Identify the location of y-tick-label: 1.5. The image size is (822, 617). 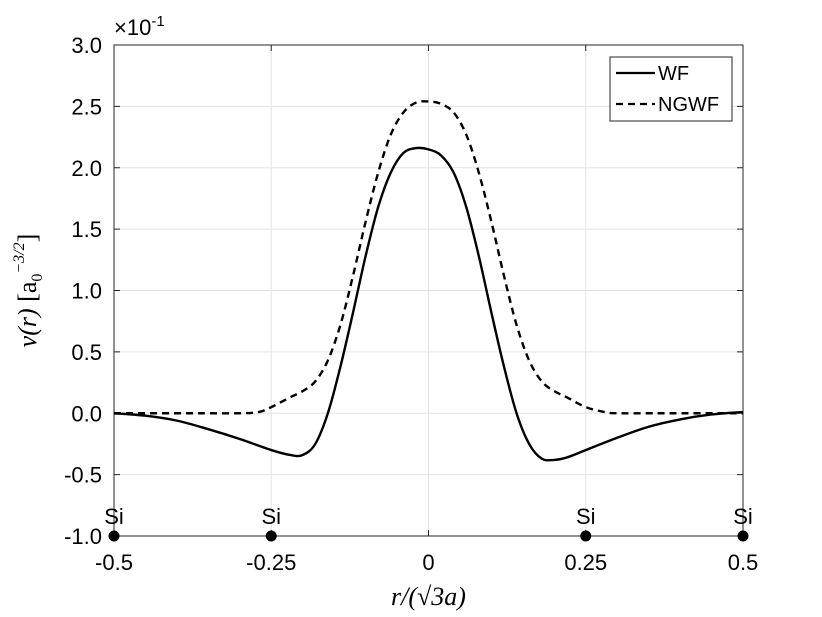
(86, 229).